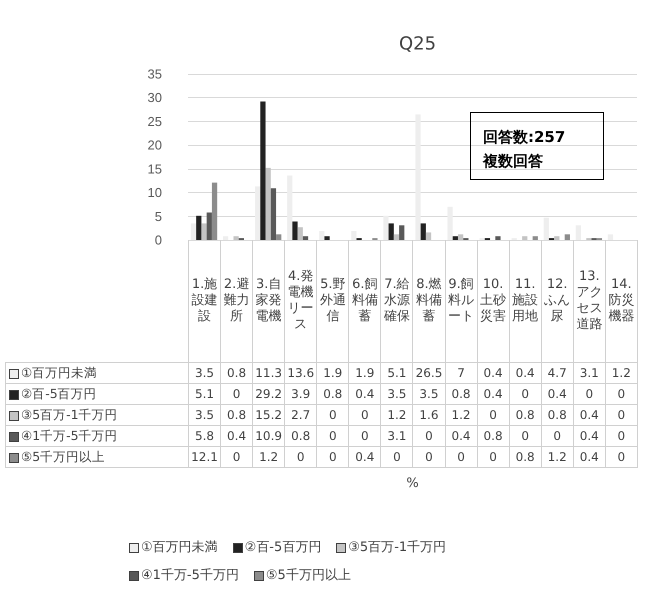  Describe the element at coordinates (158, 240) in the screenshot. I see `y-tick-label: 0` at that location.